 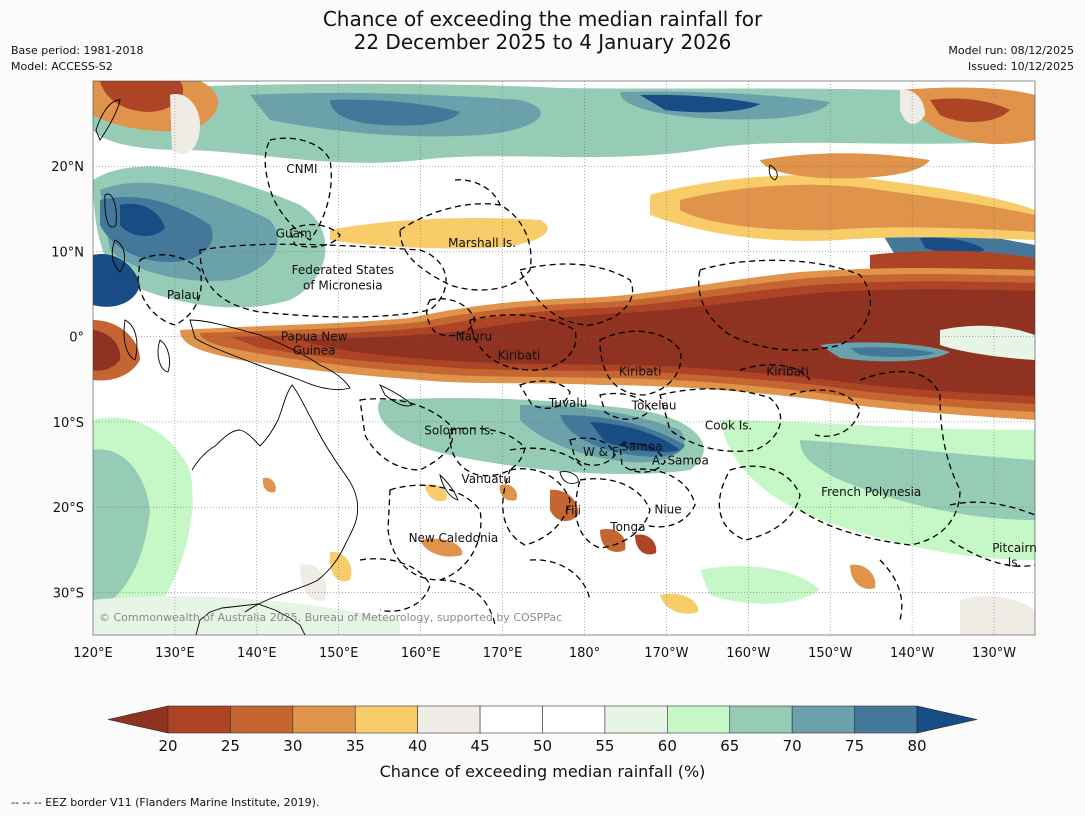 I want to click on colorbar-tick-label: 40, so click(x=417, y=746).